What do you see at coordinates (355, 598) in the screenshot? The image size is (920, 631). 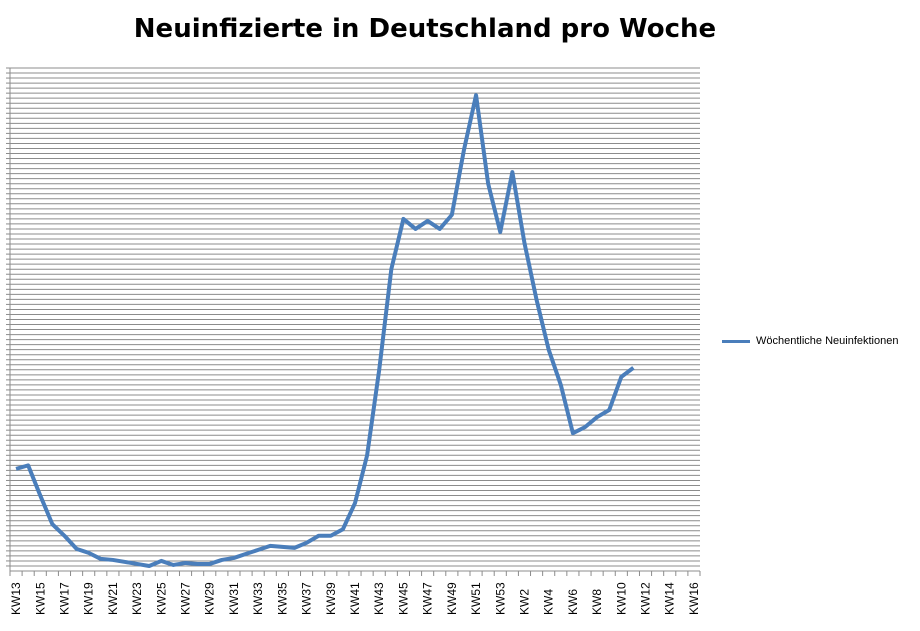 I see `x-tick-label: KW41` at bounding box center [355, 598].